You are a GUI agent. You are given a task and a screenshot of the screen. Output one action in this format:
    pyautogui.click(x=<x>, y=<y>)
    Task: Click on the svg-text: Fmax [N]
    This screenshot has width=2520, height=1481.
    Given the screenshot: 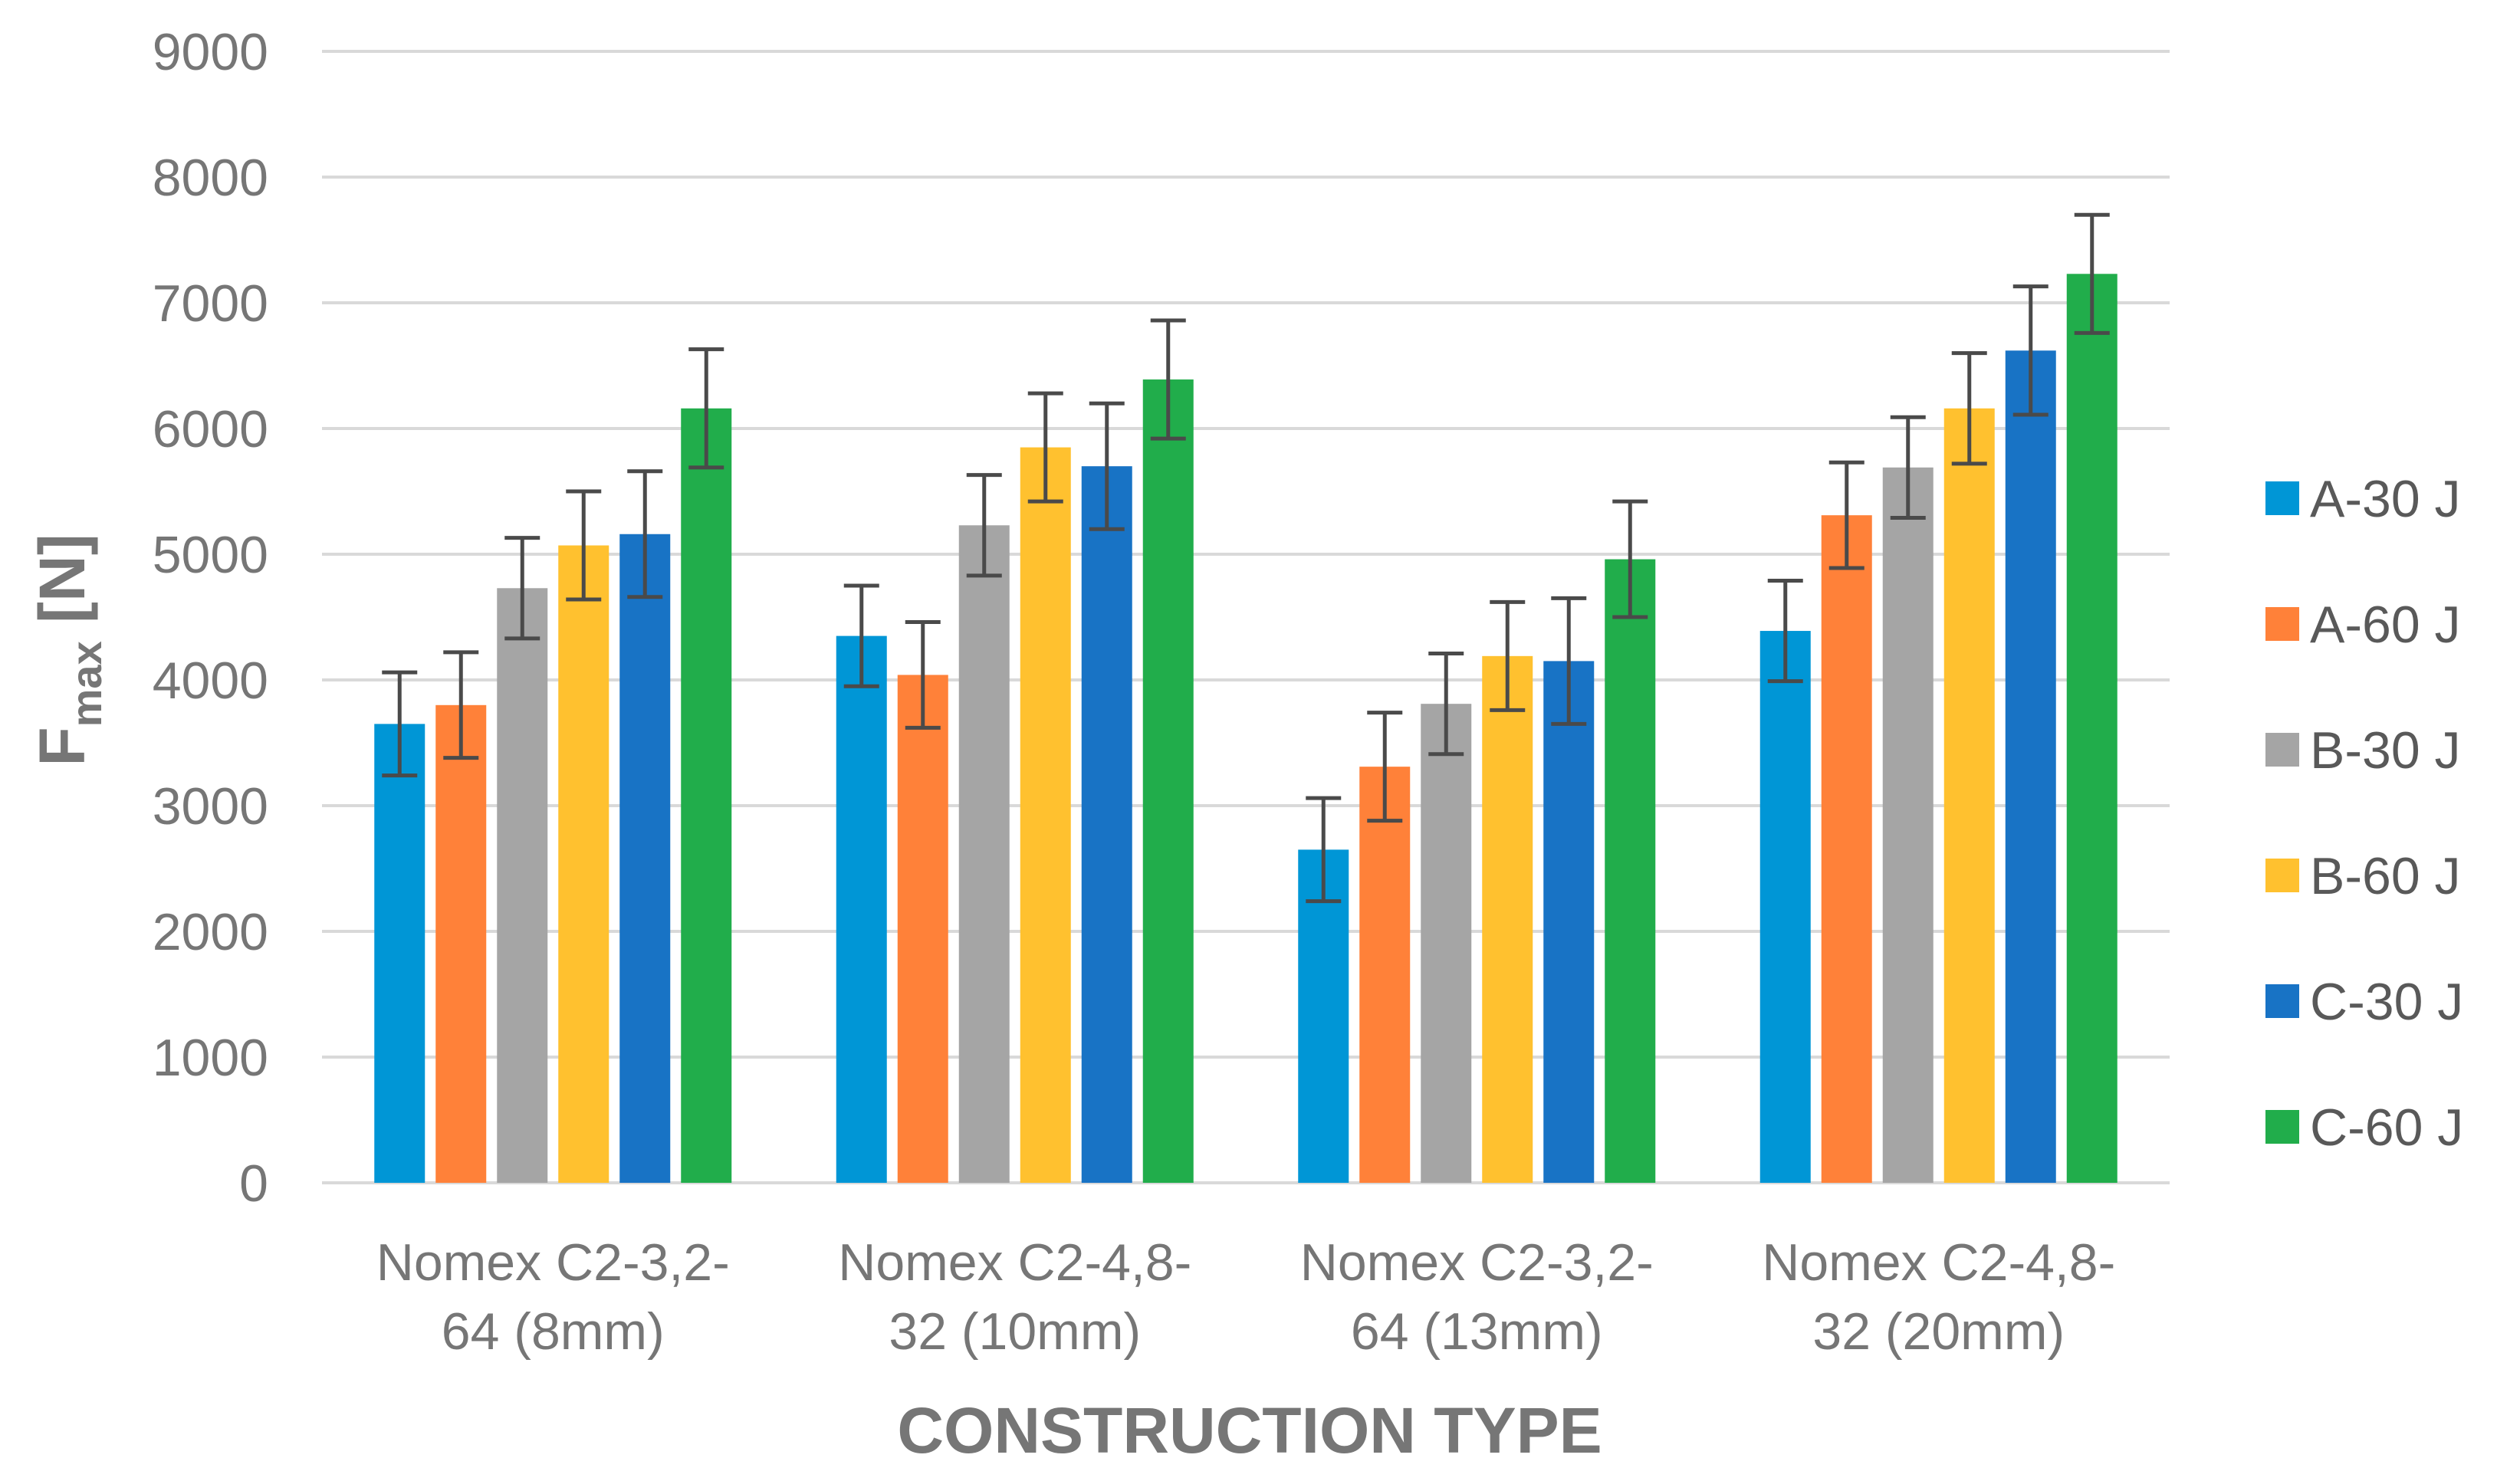 What is the action you would take?
    pyautogui.click(x=68, y=650)
    